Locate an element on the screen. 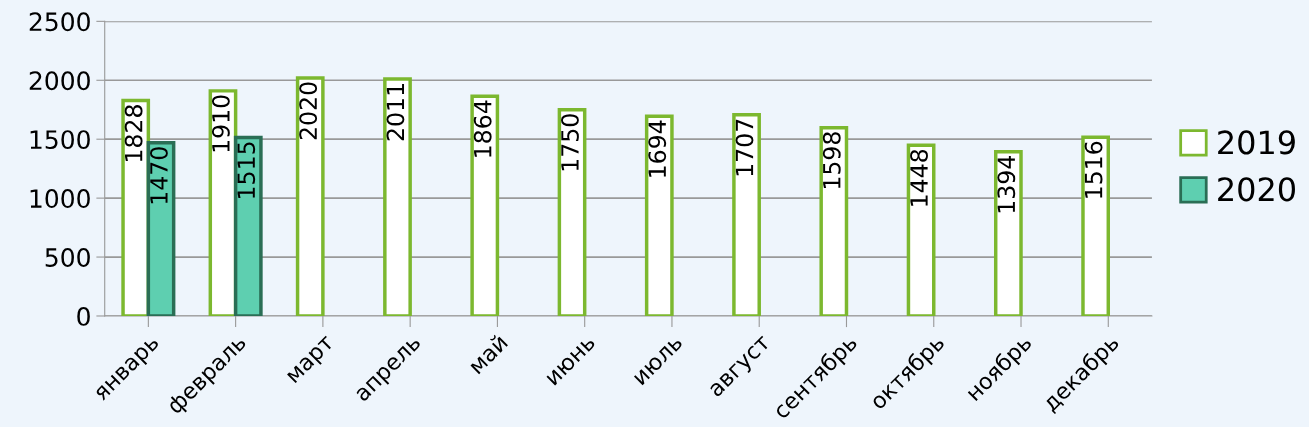 Image resolution: width=1309 pixels, height=427 pixels. data-label: 1694 is located at coordinates (657, 148).